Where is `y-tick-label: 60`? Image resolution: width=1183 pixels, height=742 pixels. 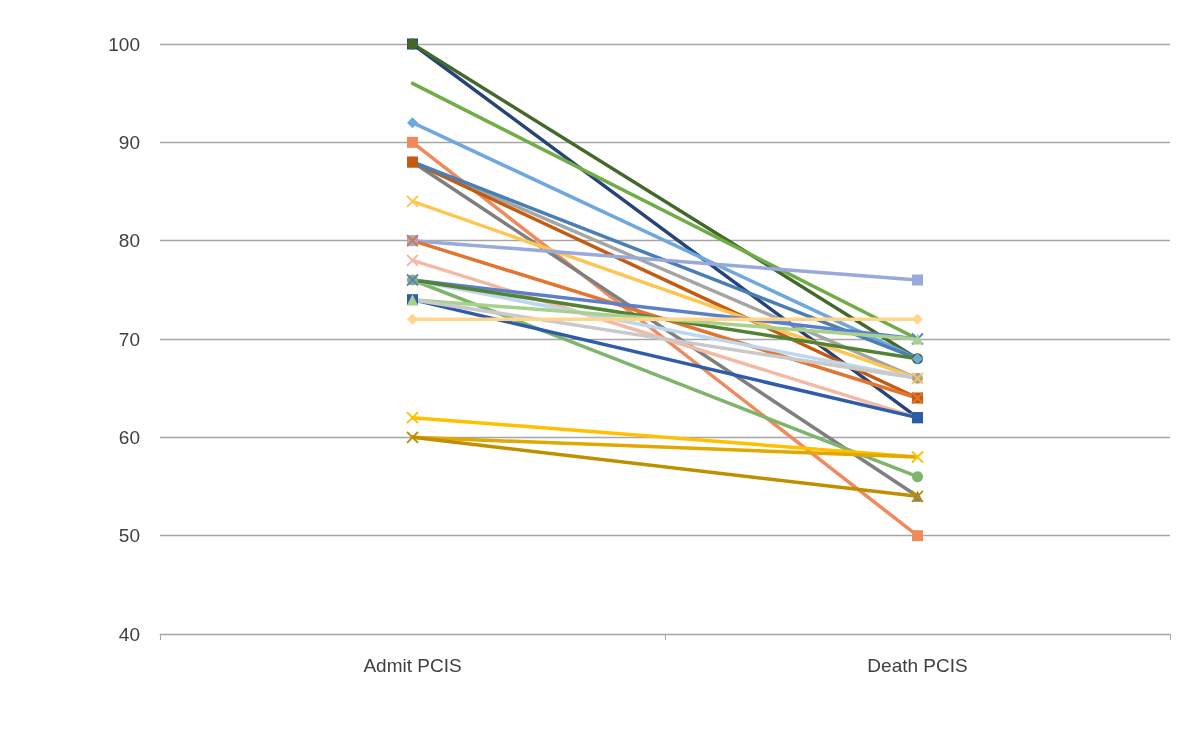 y-tick-label: 60 is located at coordinates (129, 437).